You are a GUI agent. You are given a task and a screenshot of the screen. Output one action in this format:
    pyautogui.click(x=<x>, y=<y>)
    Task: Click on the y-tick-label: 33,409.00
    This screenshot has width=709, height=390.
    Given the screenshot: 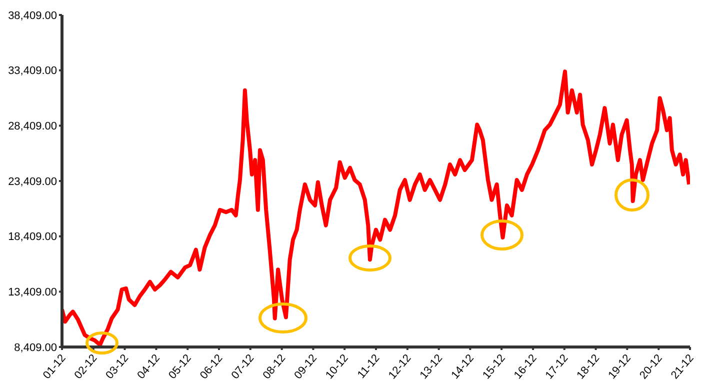 What is the action you would take?
    pyautogui.click(x=32, y=71)
    